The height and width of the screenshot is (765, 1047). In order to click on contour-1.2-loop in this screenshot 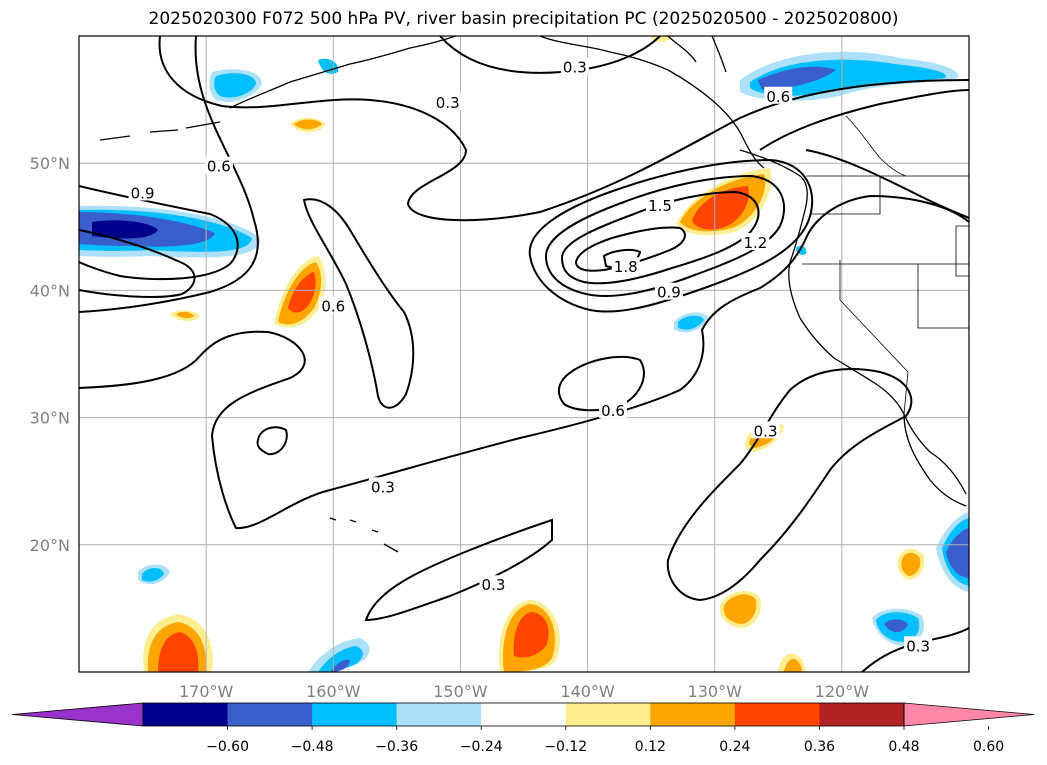, I will do `click(664, 235)`.